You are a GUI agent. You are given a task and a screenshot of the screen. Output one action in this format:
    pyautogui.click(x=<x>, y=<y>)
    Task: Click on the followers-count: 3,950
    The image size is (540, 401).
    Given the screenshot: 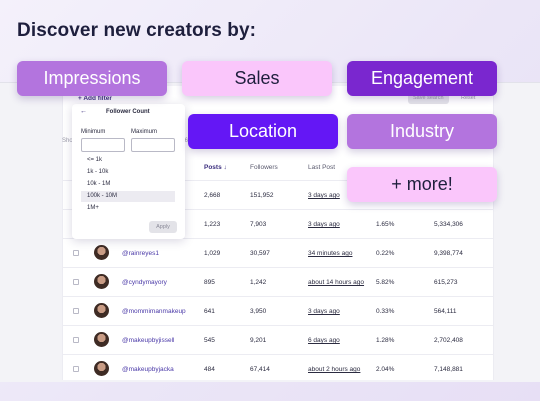 What is the action you would take?
    pyautogui.click(x=258, y=311)
    